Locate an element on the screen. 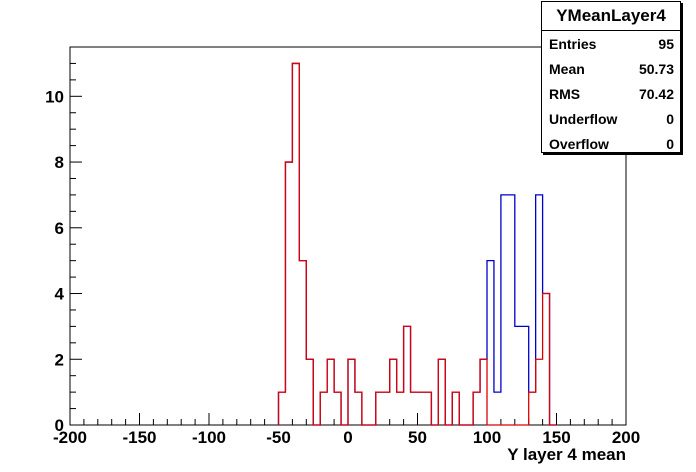 Image resolution: width=696 pixels, height=472 pixels. stats-row-rms: RMS 70.42 is located at coordinates (611, 93).